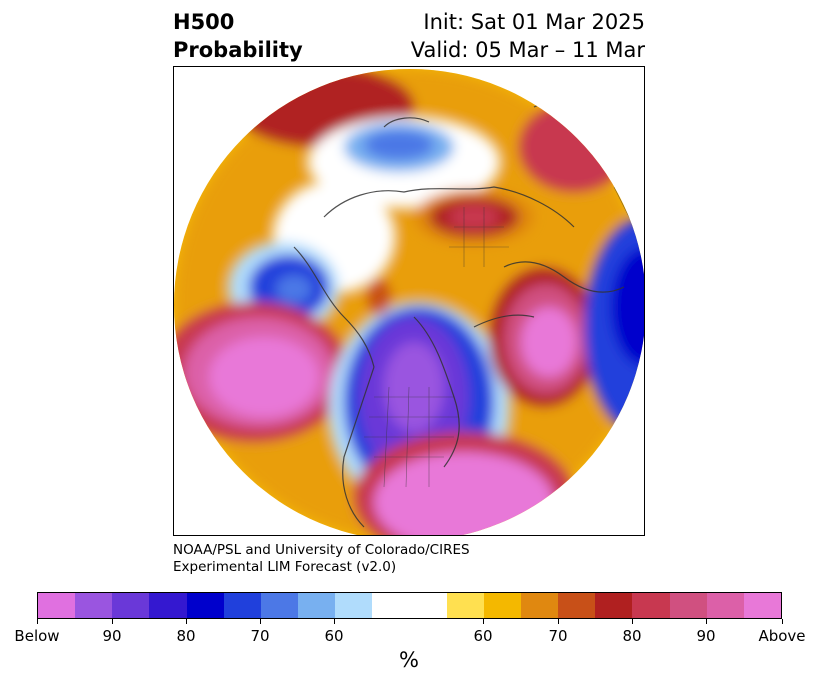  I want to click on colorbar-tick-label: Above, so click(782, 636).